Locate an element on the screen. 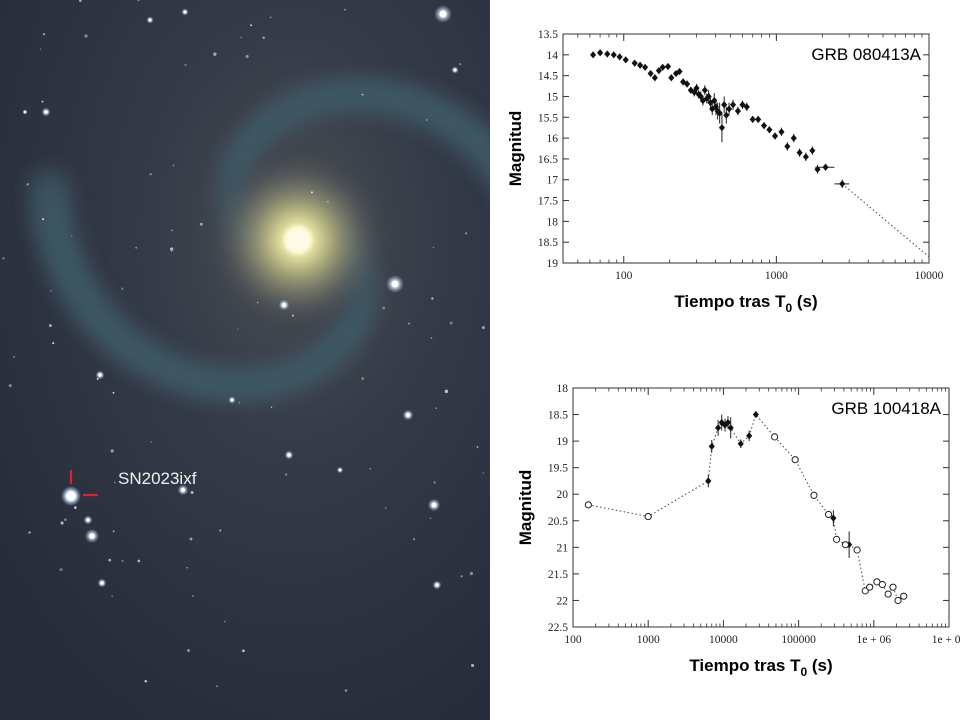 The height and width of the screenshot is (720, 960). connecting-line is located at coordinates (746, 507).